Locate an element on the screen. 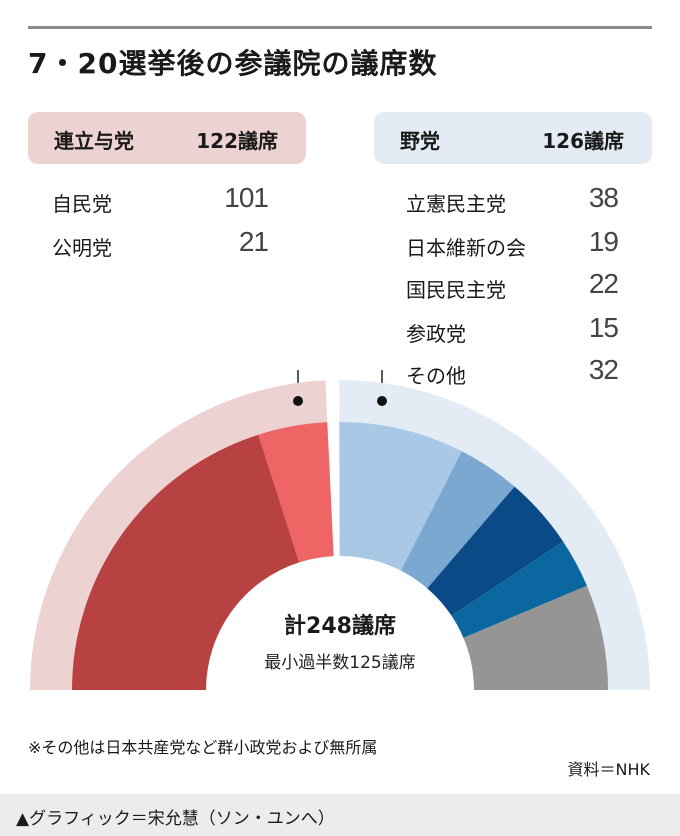  party-row-cdp: 立憲民主党 38 is located at coordinates (512, 202).